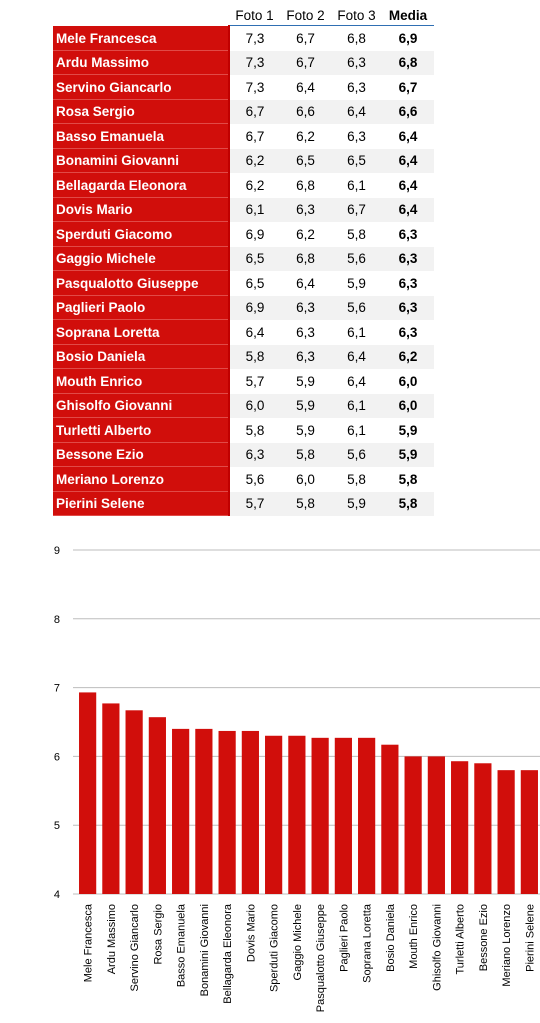 Image resolution: width=540 pixels, height=1023 pixels. Describe the element at coordinates (408, 356) in the screenshot. I see `row-media: 6,2` at that location.